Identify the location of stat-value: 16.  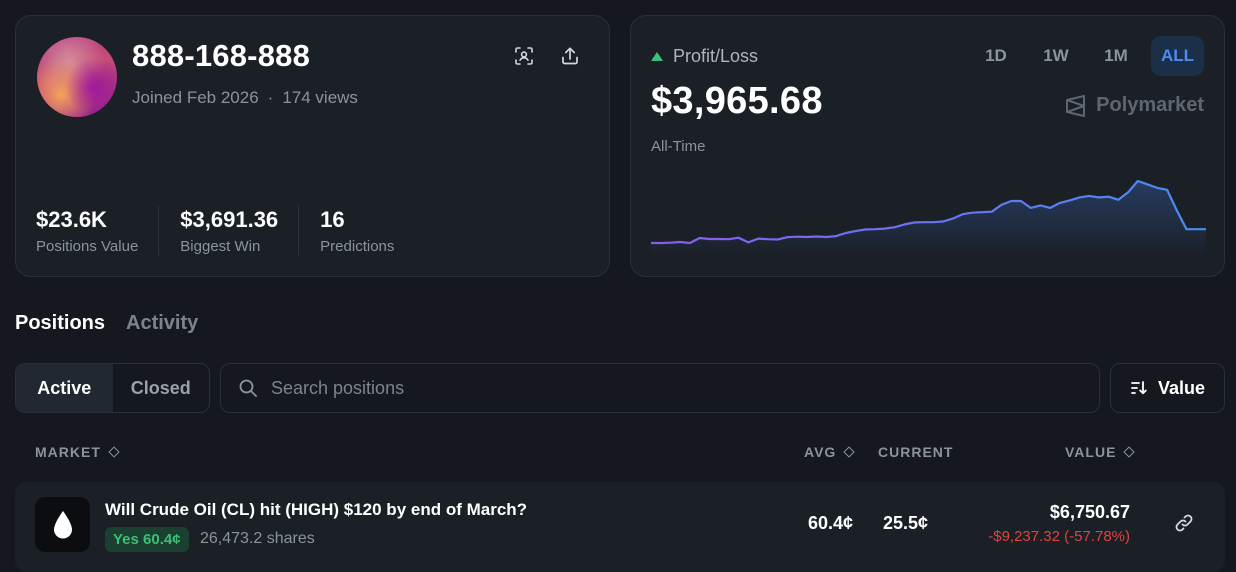
(332, 219).